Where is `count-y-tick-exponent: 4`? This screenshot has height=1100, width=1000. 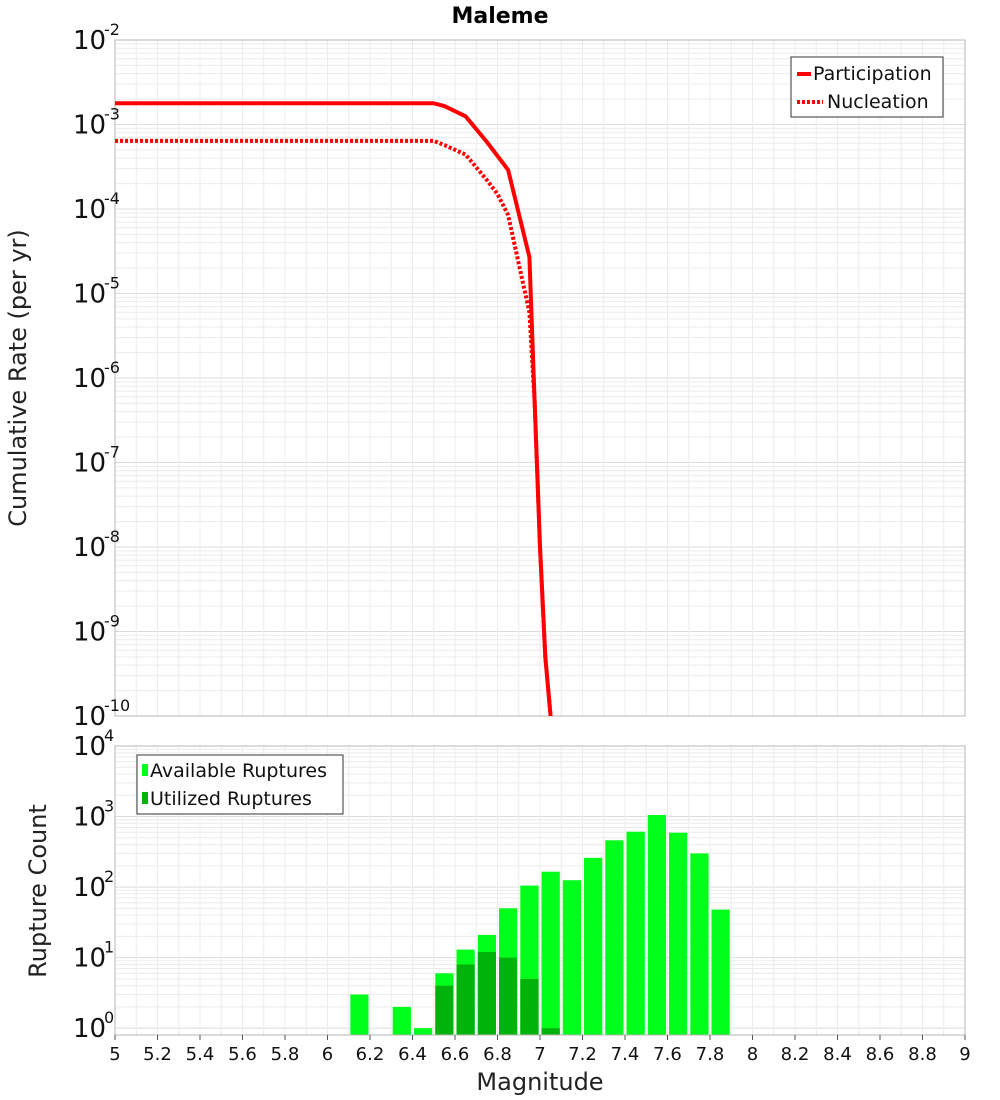
count-y-tick-exponent: 4 is located at coordinates (109, 735).